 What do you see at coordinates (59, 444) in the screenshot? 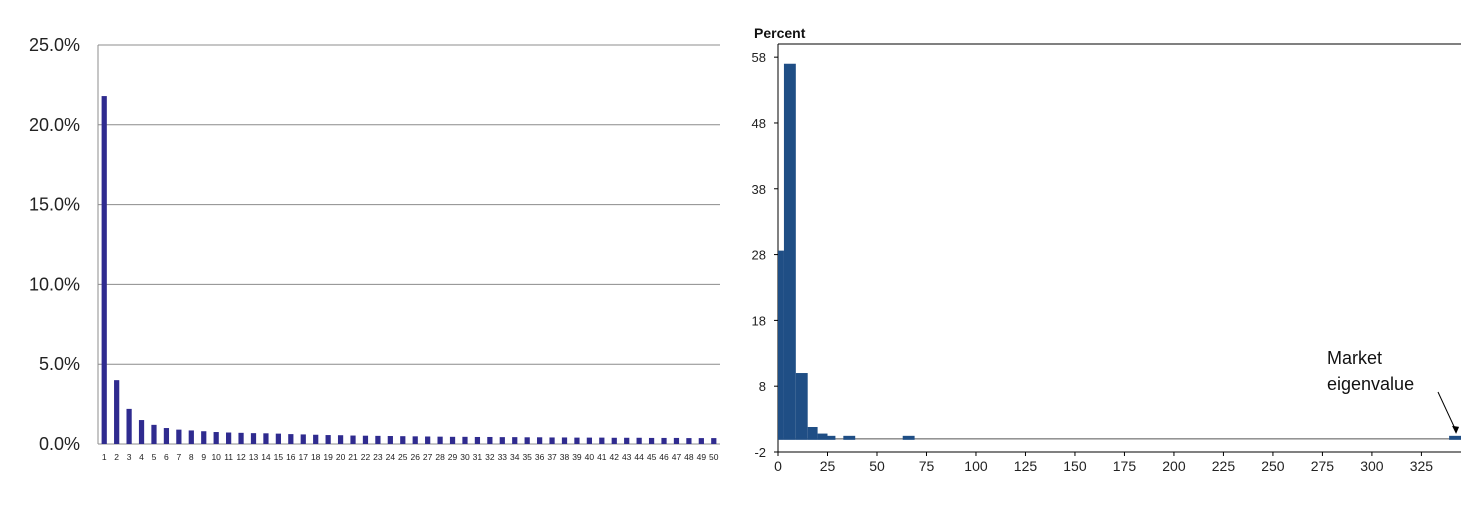
I see `left-y-tick-label: 0.0%` at bounding box center [59, 444].